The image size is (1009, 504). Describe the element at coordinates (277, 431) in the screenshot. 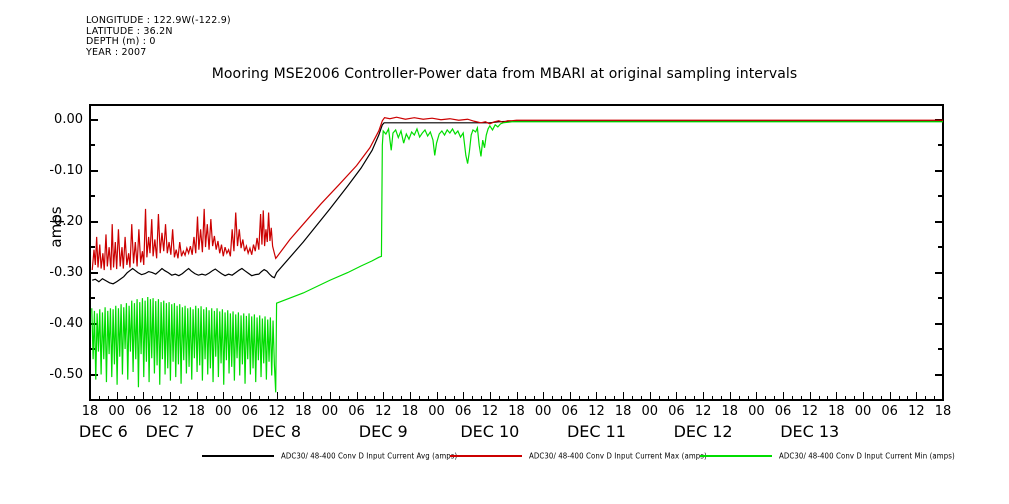

I see `x-day-label: DEC 8` at that location.